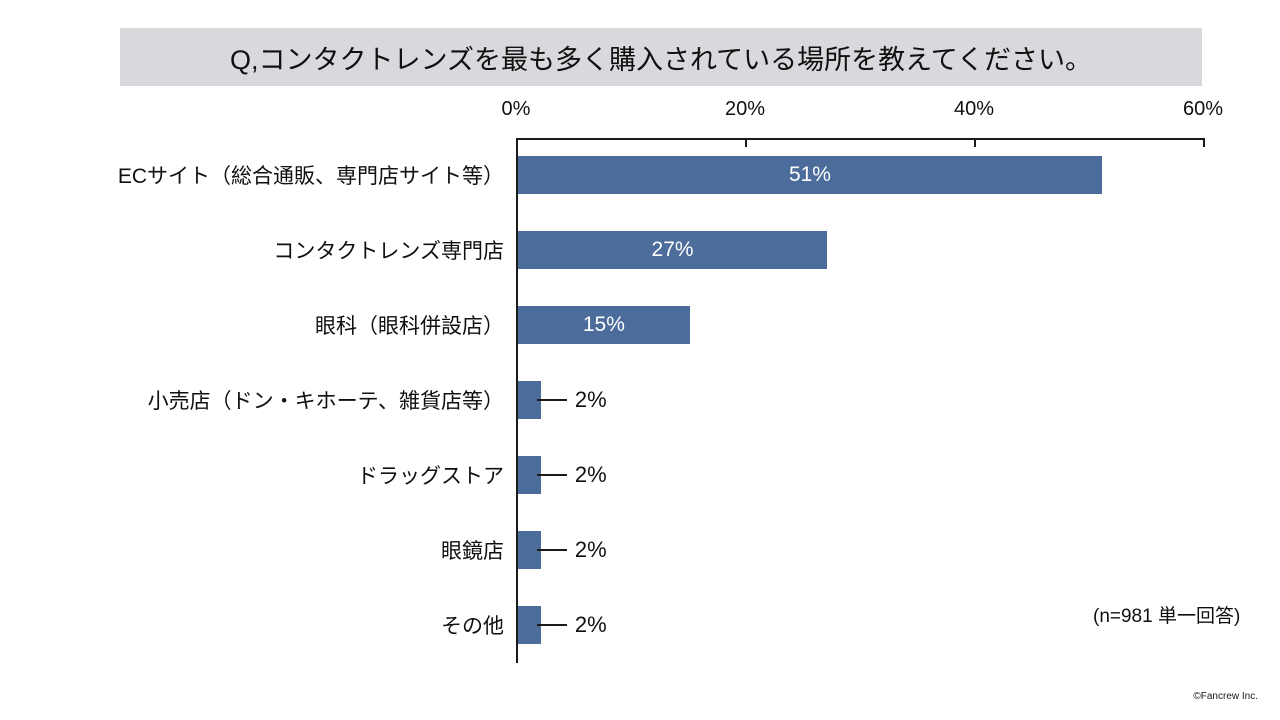 This screenshot has width=1280, height=720. I want to click on category-label: コンタクトレンズ専門店, so click(388, 251).